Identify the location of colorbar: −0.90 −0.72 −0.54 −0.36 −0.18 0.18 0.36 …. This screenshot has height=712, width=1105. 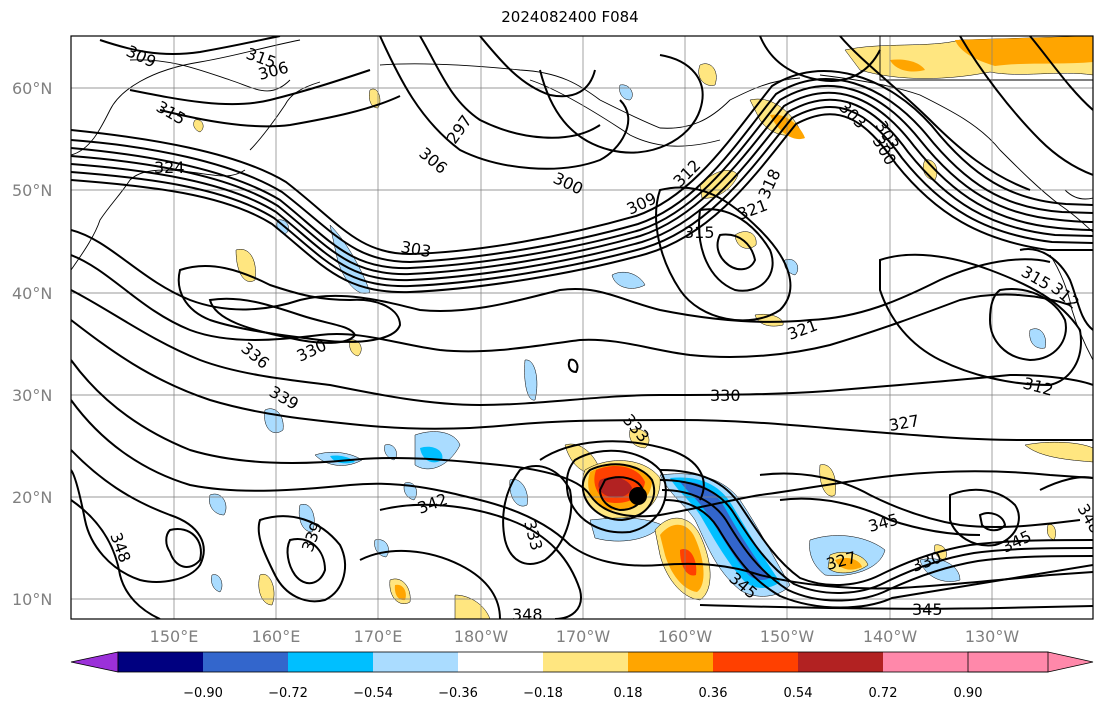
(582, 676).